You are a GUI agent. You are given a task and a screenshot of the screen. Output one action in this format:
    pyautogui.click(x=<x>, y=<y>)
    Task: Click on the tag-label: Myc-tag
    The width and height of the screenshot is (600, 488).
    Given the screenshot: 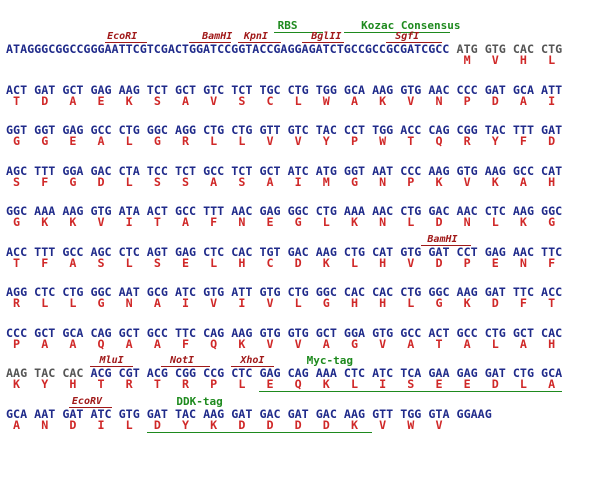 What is the action you would take?
    pyautogui.click(x=330, y=360)
    